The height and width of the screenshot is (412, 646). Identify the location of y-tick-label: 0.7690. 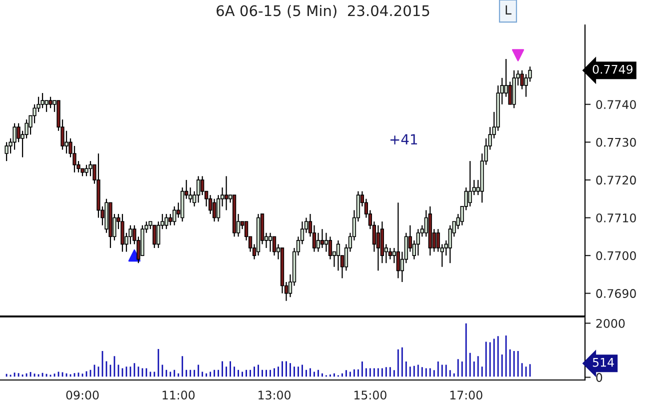
(616, 293).